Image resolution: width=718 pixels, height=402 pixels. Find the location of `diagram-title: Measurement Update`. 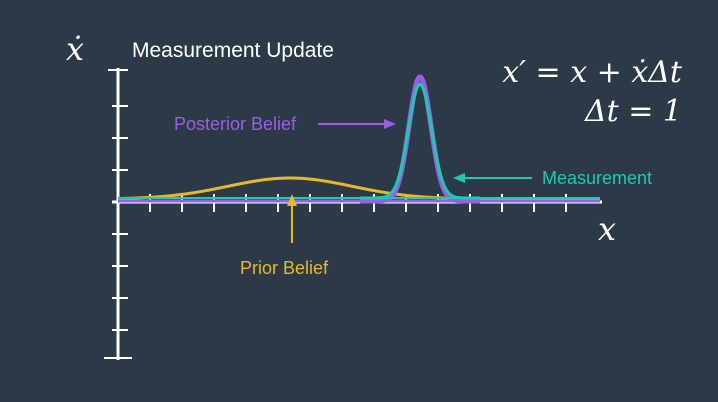

diagram-title: Measurement Update is located at coordinates (233, 50).